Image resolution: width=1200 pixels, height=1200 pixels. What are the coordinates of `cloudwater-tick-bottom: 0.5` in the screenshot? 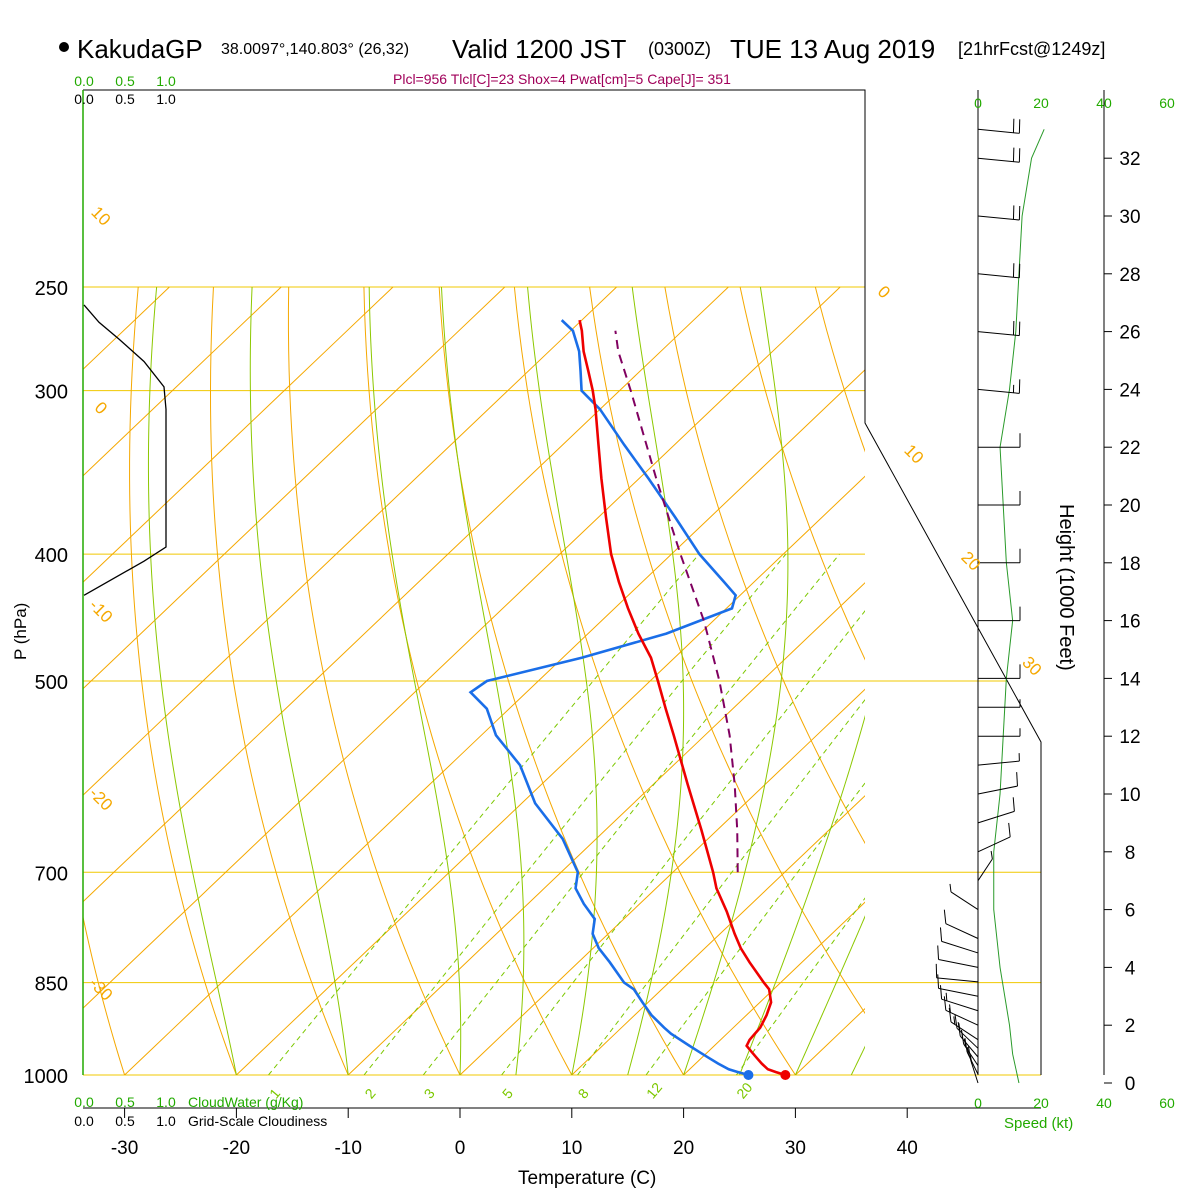 It's located at (125, 1102).